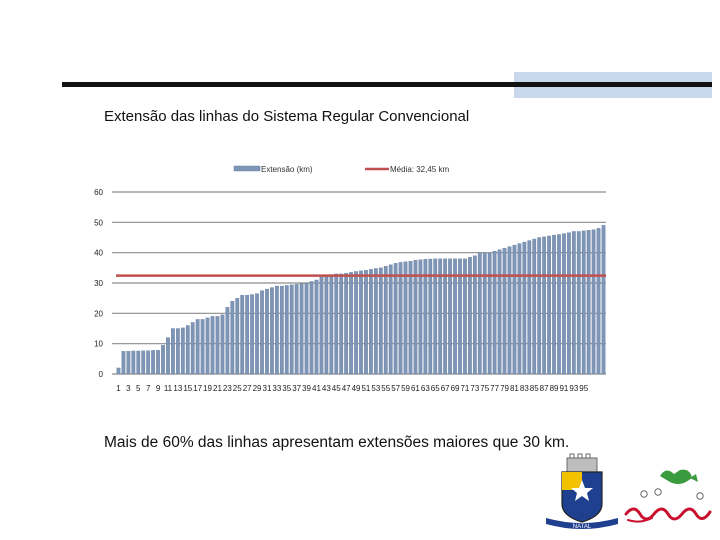 The width and height of the screenshot is (720, 540). What do you see at coordinates (455, 388) in the screenshot?
I see `x-tick-label: 69` at bounding box center [455, 388].